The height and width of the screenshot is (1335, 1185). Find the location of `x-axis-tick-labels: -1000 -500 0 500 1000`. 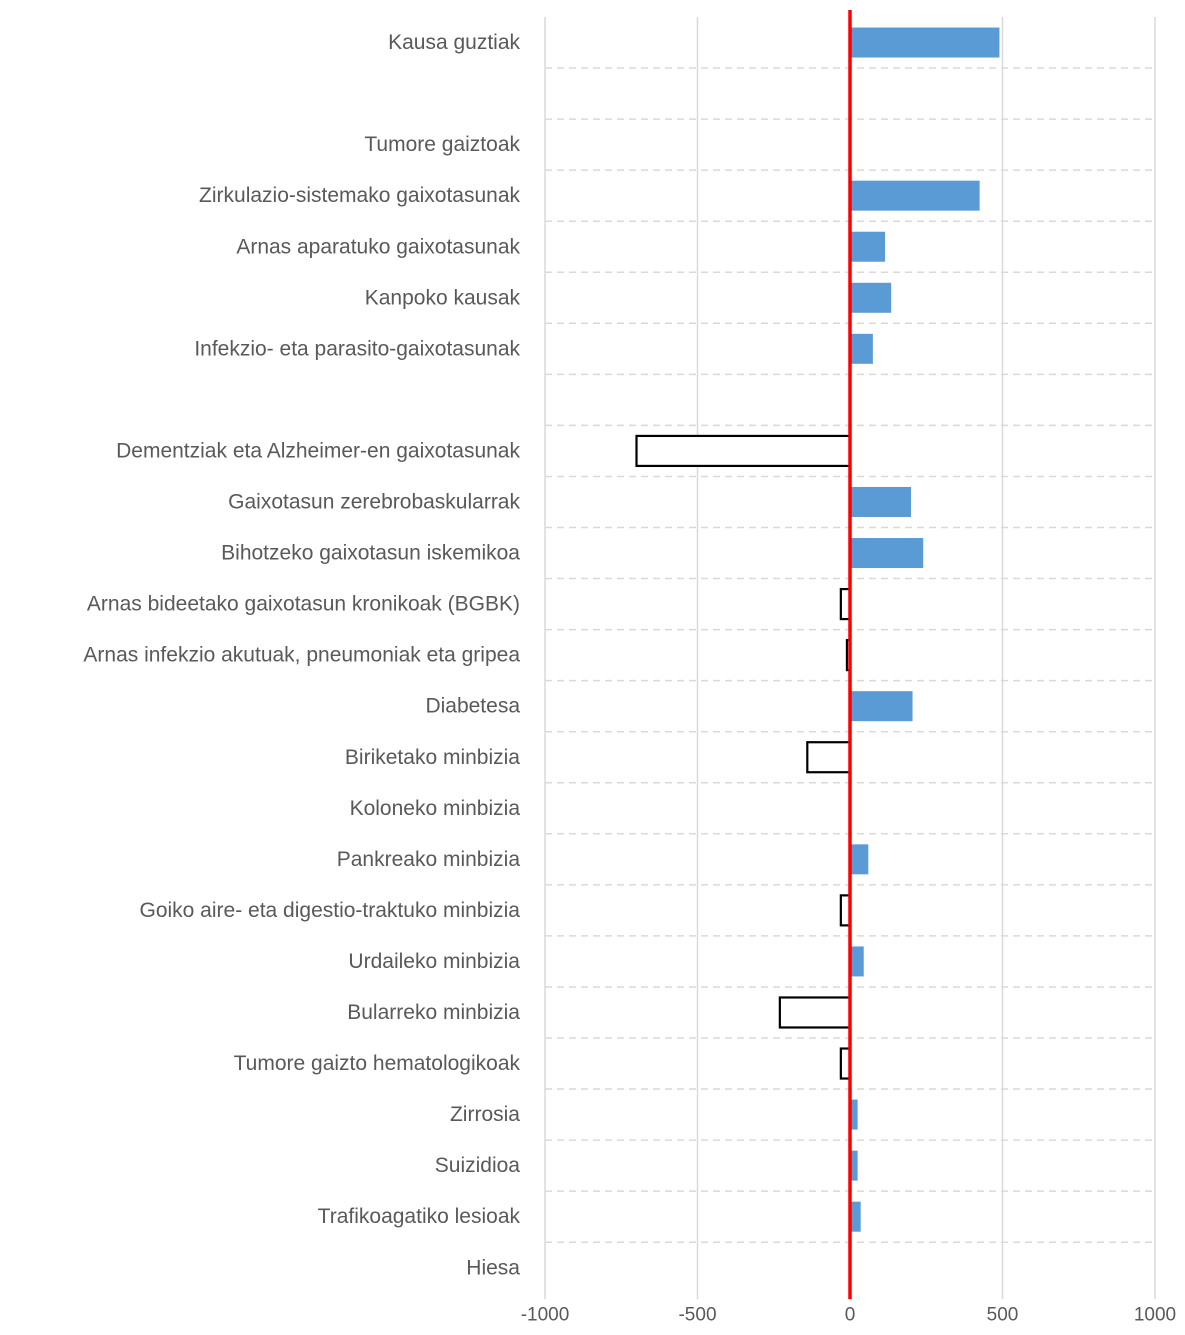

x-axis-tick-labels: -1000 -500 0 500 1000 is located at coordinates (848, 1314).